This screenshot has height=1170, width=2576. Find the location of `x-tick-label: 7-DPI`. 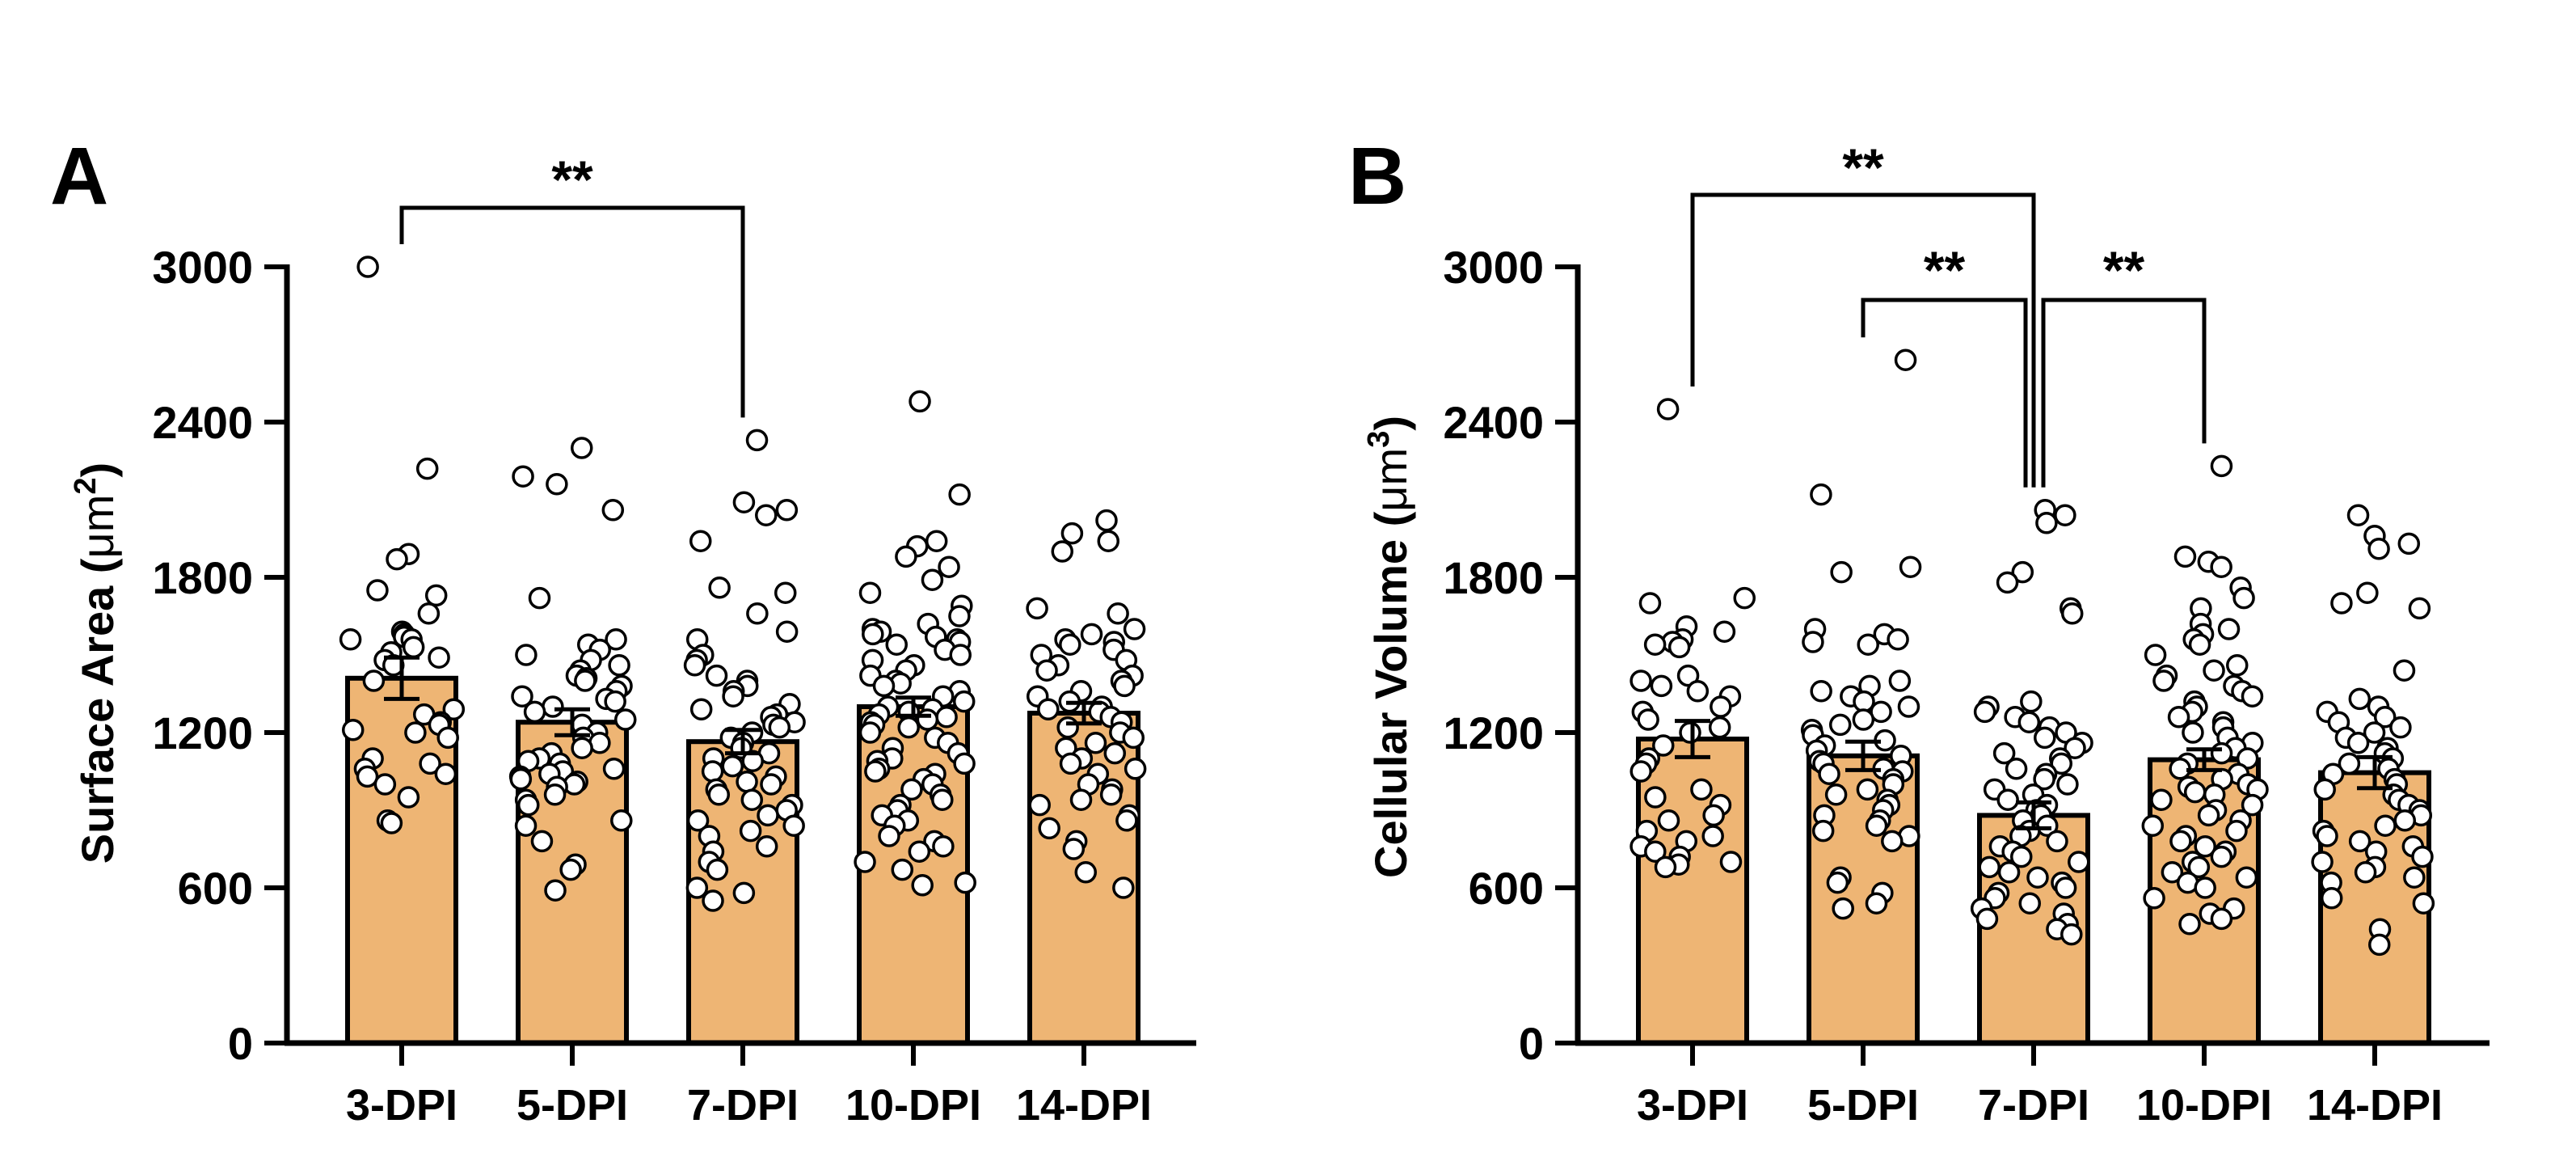

x-tick-label: 7-DPI is located at coordinates (2034, 1105).